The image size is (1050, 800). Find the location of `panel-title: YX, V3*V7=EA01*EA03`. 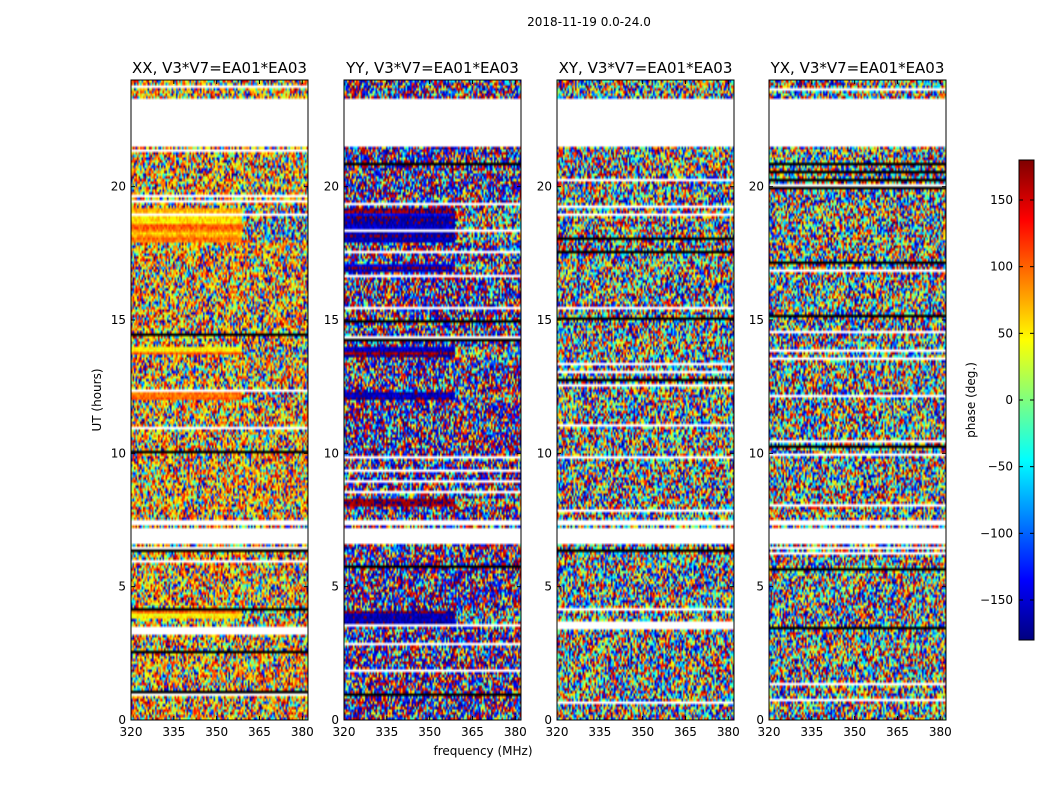

panel-title: YX, V3*V7=EA01*EA03 is located at coordinates (857, 68).